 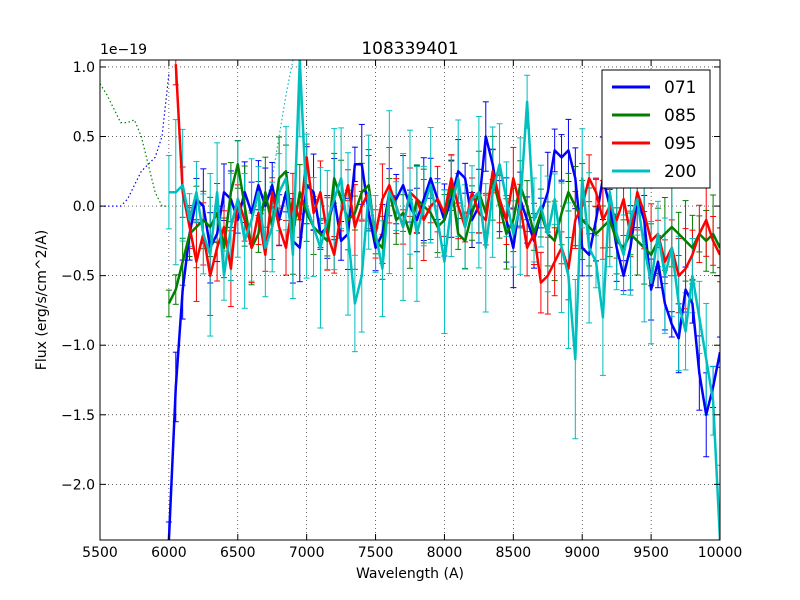 I want to click on x-tick-label: 9500, so click(x=651, y=553).